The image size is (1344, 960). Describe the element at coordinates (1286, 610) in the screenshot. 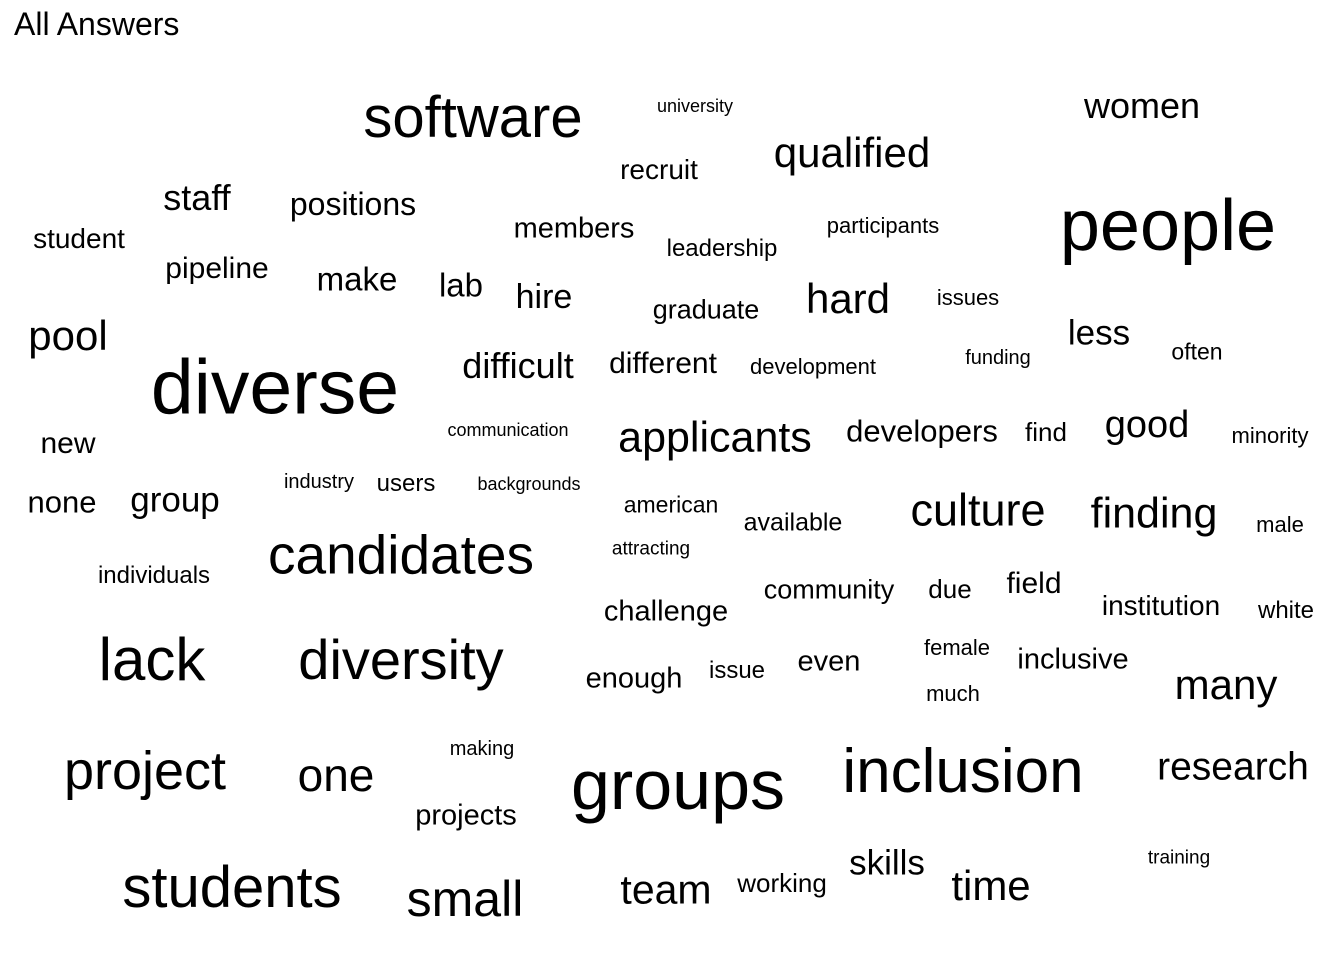

I see `word-white: white` at that location.